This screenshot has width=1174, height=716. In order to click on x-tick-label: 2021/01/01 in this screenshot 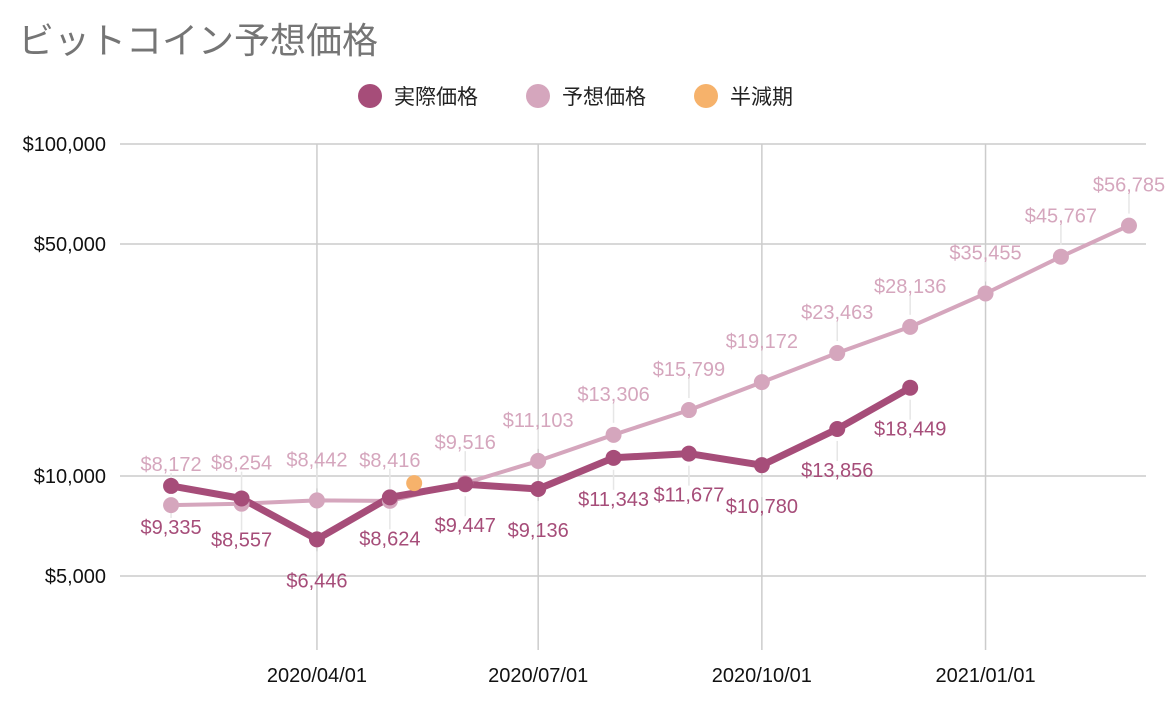, I will do `click(985, 676)`.